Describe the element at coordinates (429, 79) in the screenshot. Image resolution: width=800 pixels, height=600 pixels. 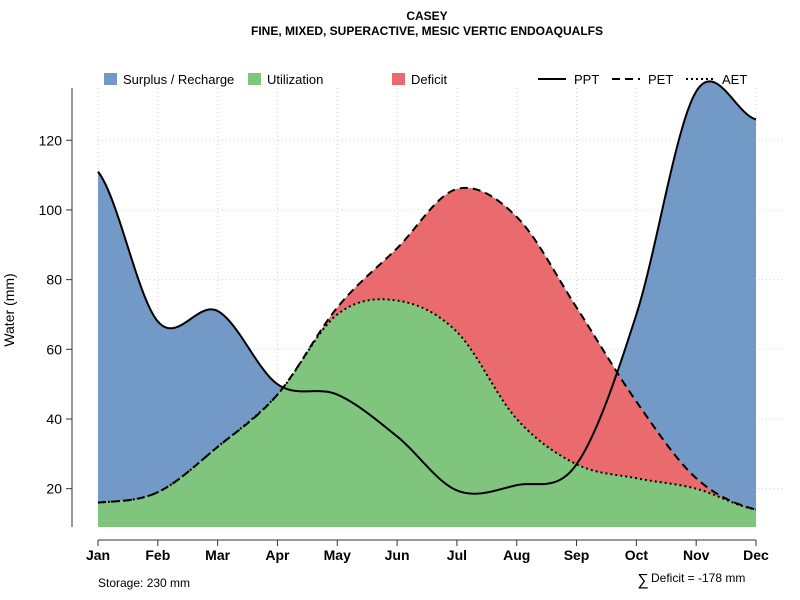
I see `legend-label: Deficit` at that location.